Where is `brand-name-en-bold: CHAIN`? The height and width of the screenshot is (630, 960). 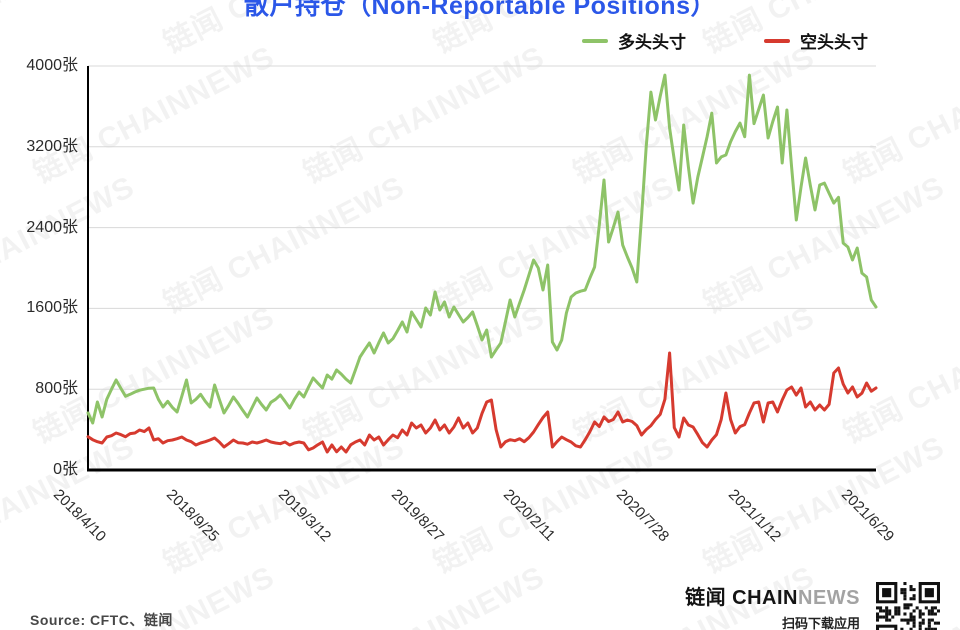 brand-name-en-bold: CHAIN is located at coordinates (765, 598).